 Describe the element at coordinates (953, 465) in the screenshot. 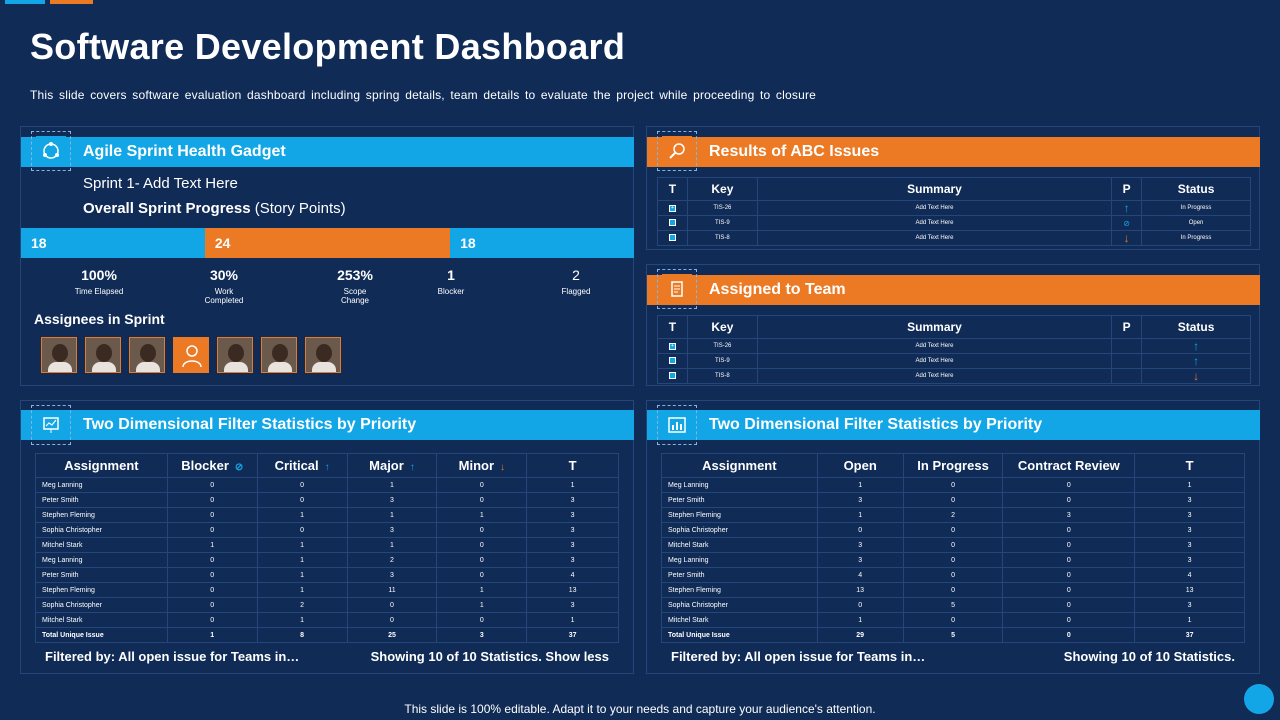

I see `column-header: In Progress` at that location.